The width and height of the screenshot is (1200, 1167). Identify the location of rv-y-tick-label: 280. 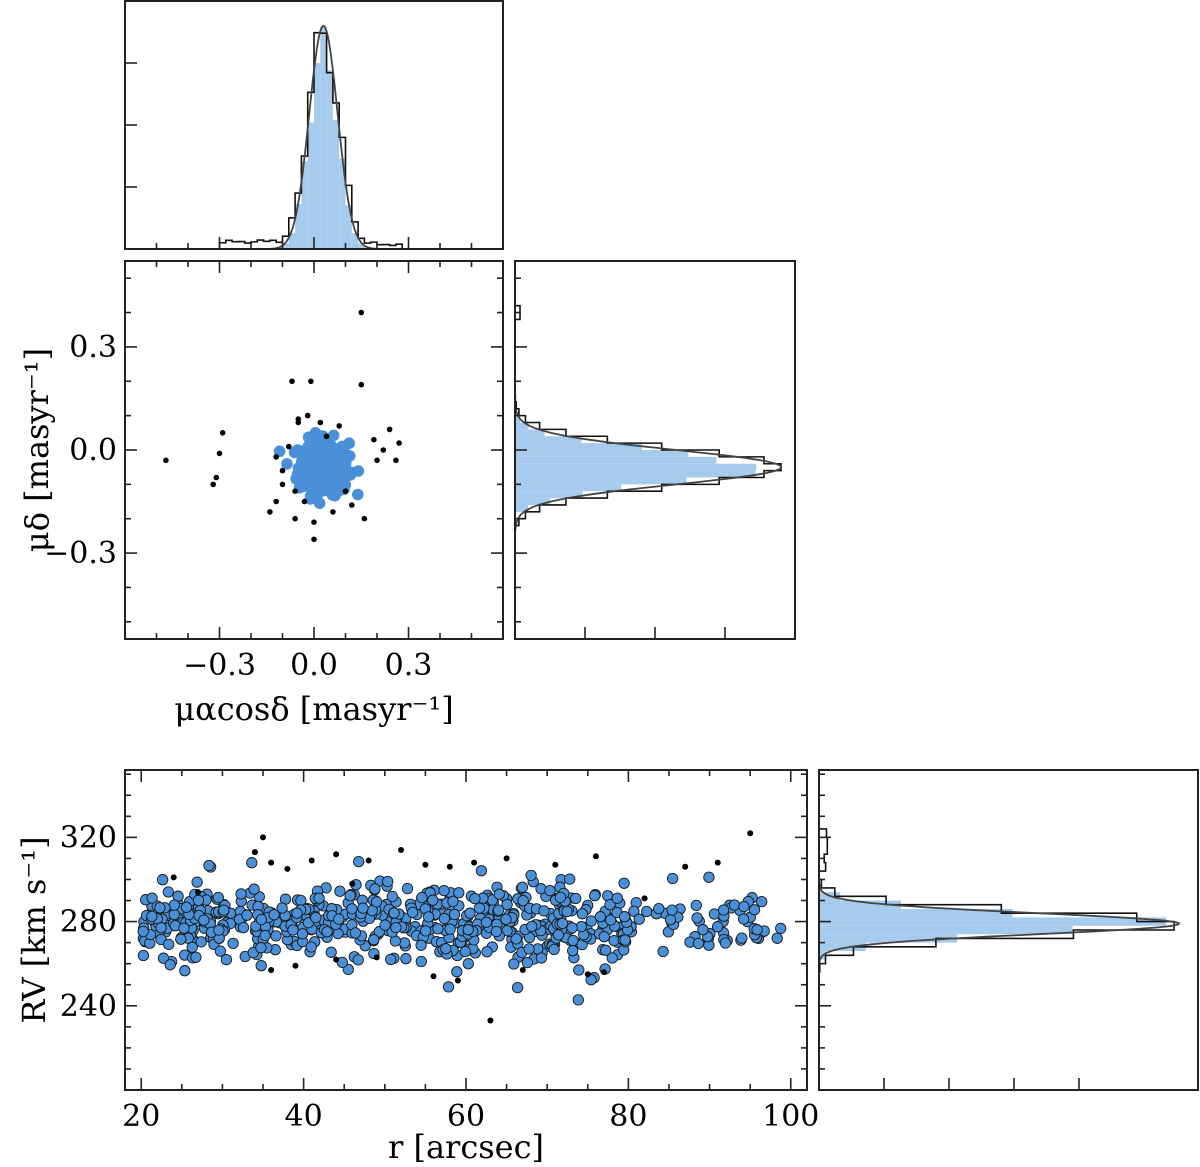
(88, 922).